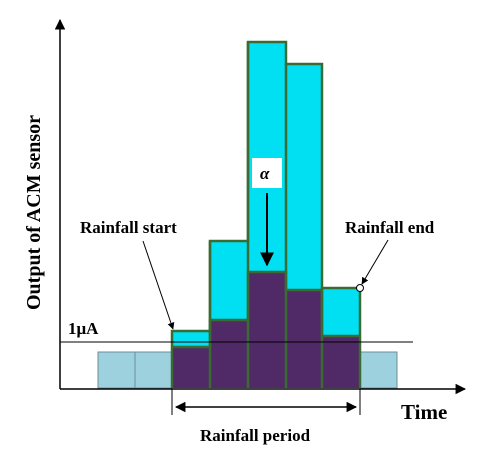 This screenshot has height=466, width=490. Describe the element at coordinates (375, 262) in the screenshot. I see `rainfall-end-arrow` at that location.